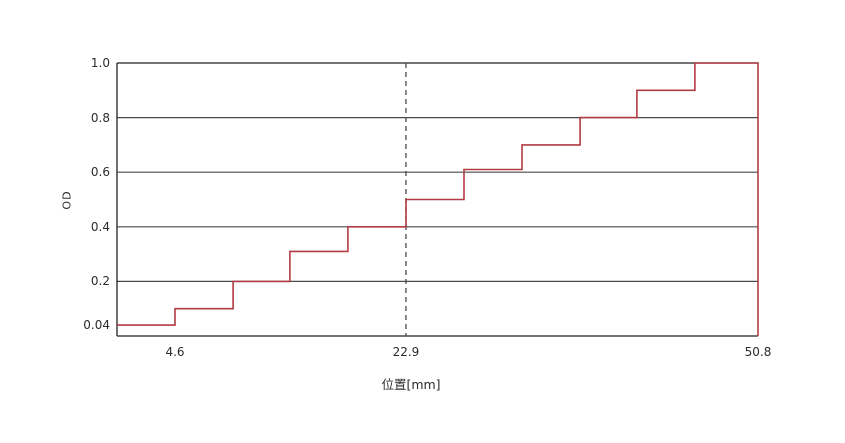  I want to click on y-tick-label: 0.6, so click(100, 172).